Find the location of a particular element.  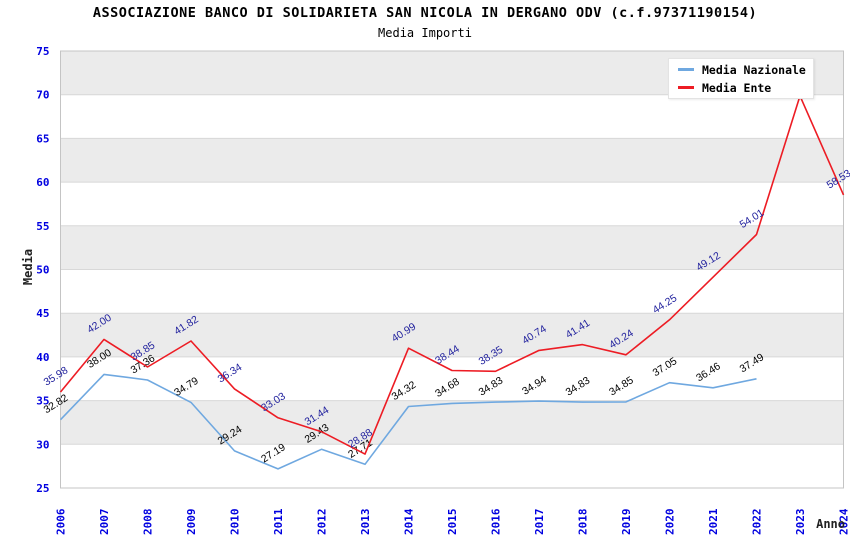

x-tick-label: 2007 is located at coordinates (104, 522).